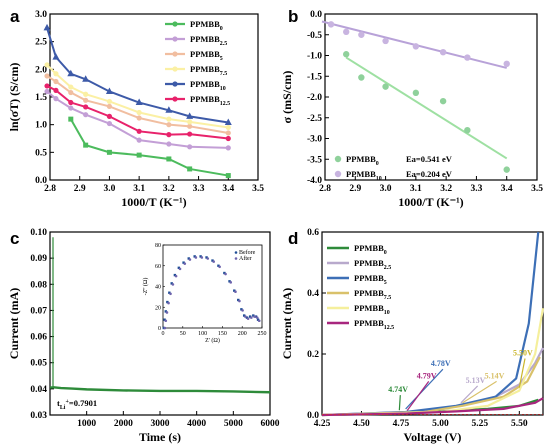 This screenshot has width=550, height=448. Describe the element at coordinates (38, 285) in the screenshot. I see `panel-c-ytick-label: 0.08` at that location.